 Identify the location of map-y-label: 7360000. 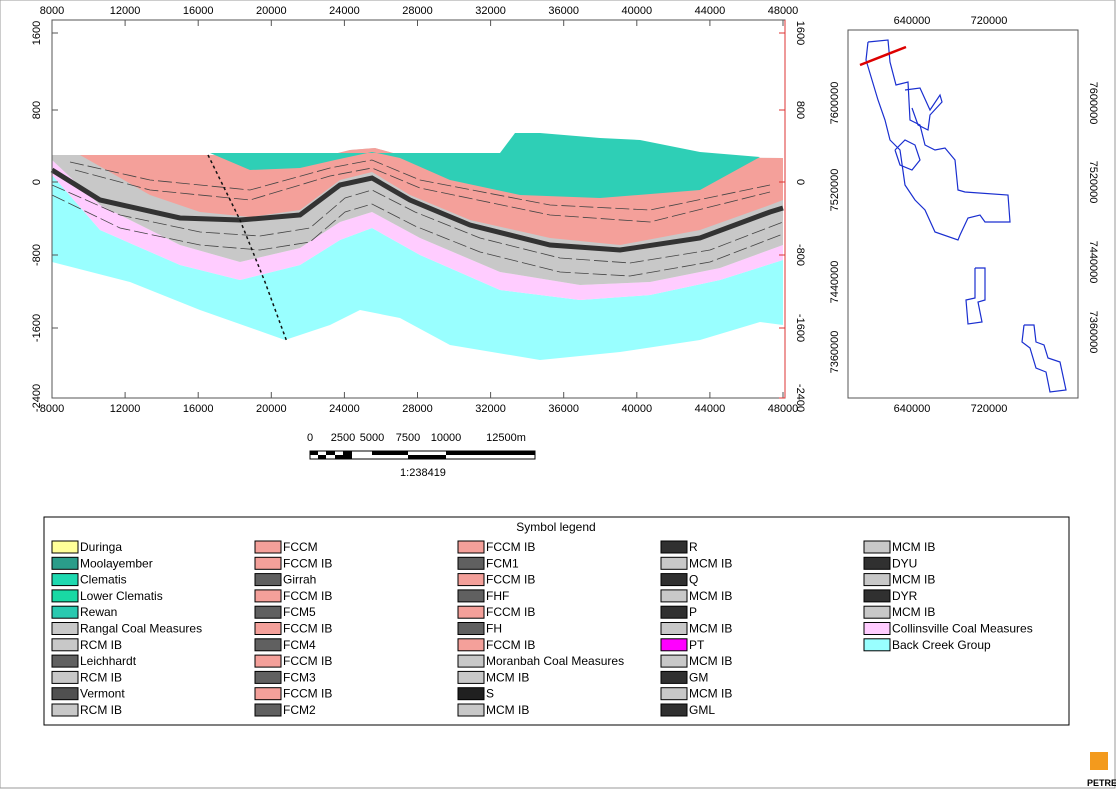
(1093, 332).